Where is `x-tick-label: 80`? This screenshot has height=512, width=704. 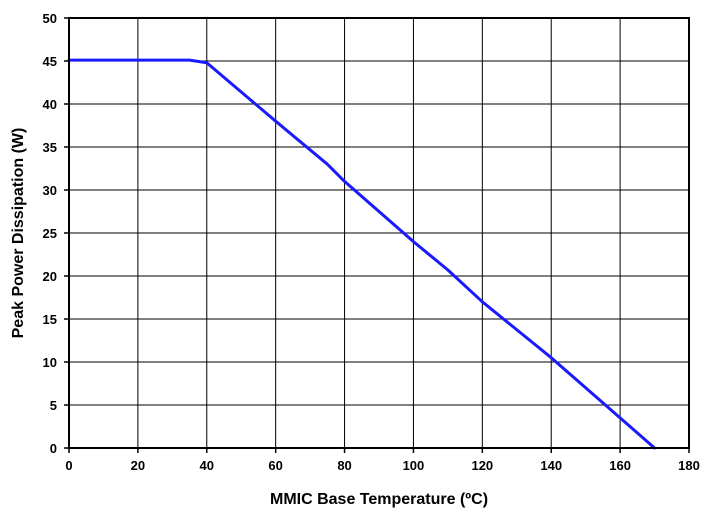 x-tick-label: 80 is located at coordinates (344, 465).